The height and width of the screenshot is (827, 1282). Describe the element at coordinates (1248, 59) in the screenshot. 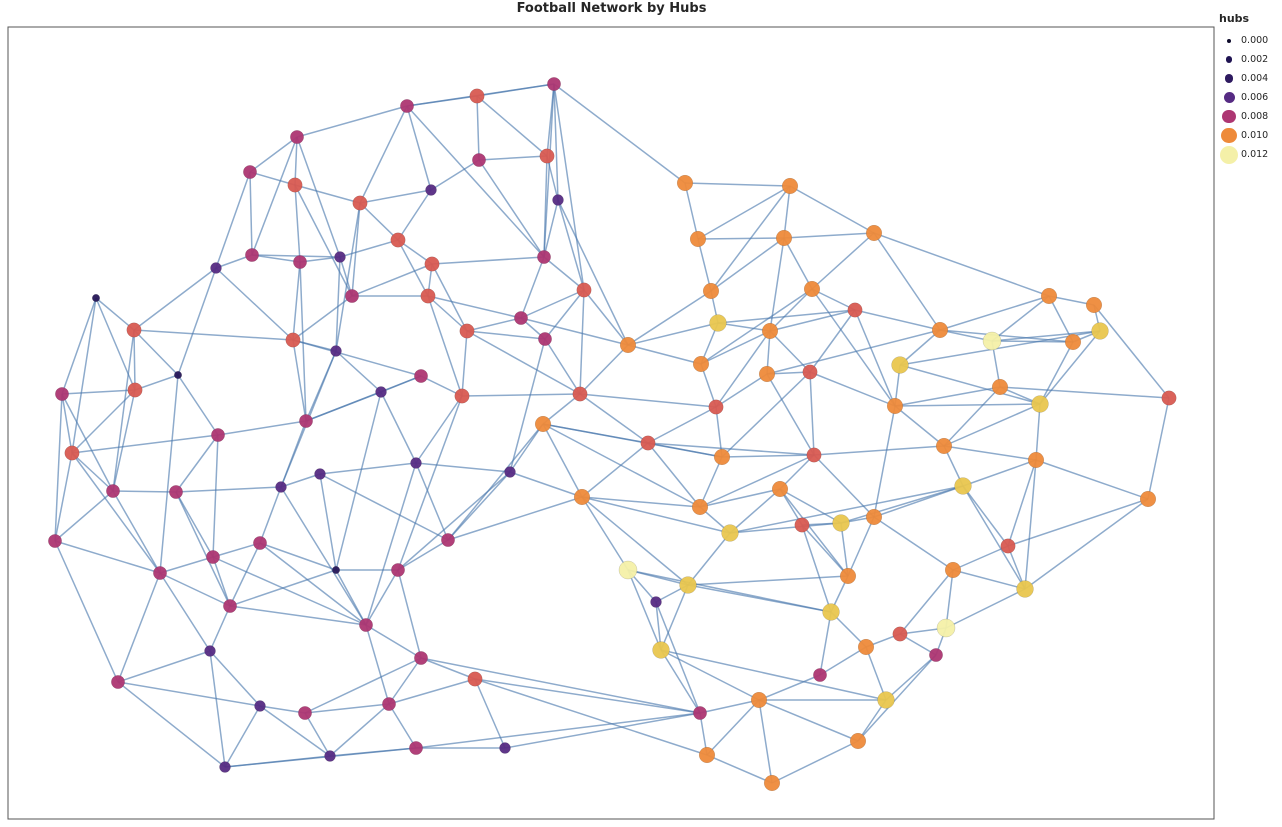

I see `legend-item: 0.002` at that location.